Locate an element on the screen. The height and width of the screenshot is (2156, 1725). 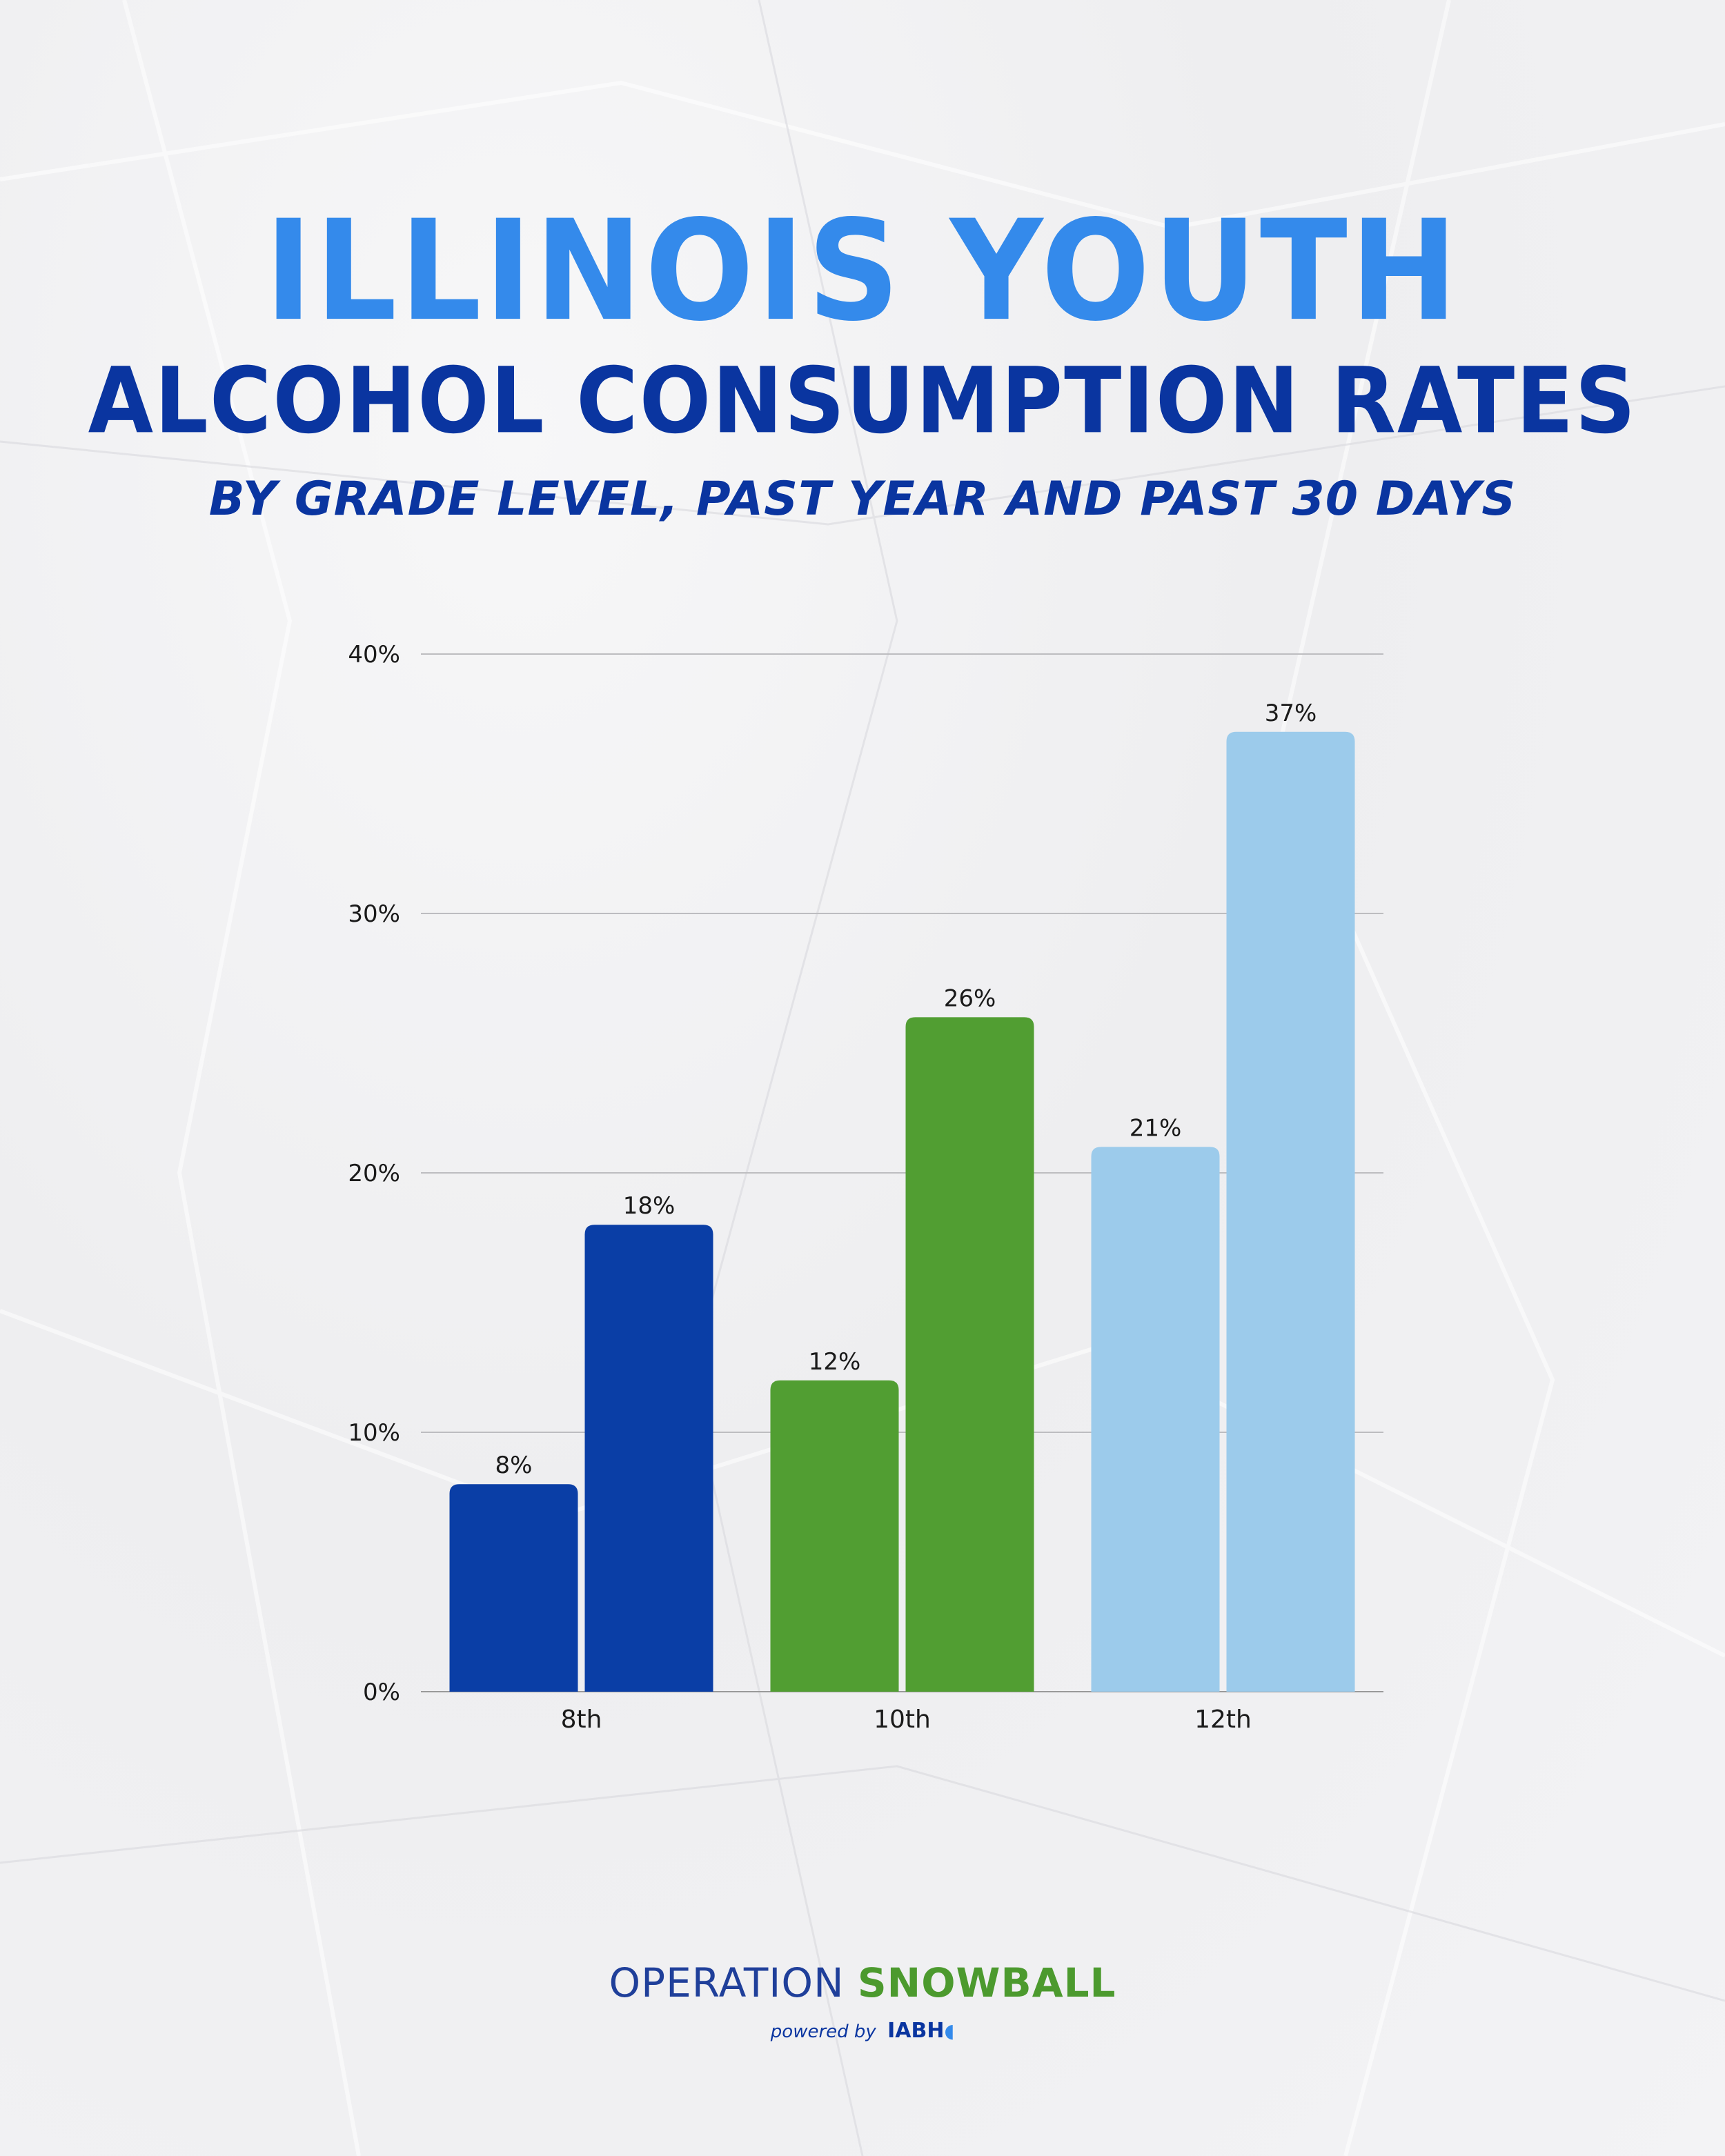
data-label: 37% is located at coordinates (1291, 713).